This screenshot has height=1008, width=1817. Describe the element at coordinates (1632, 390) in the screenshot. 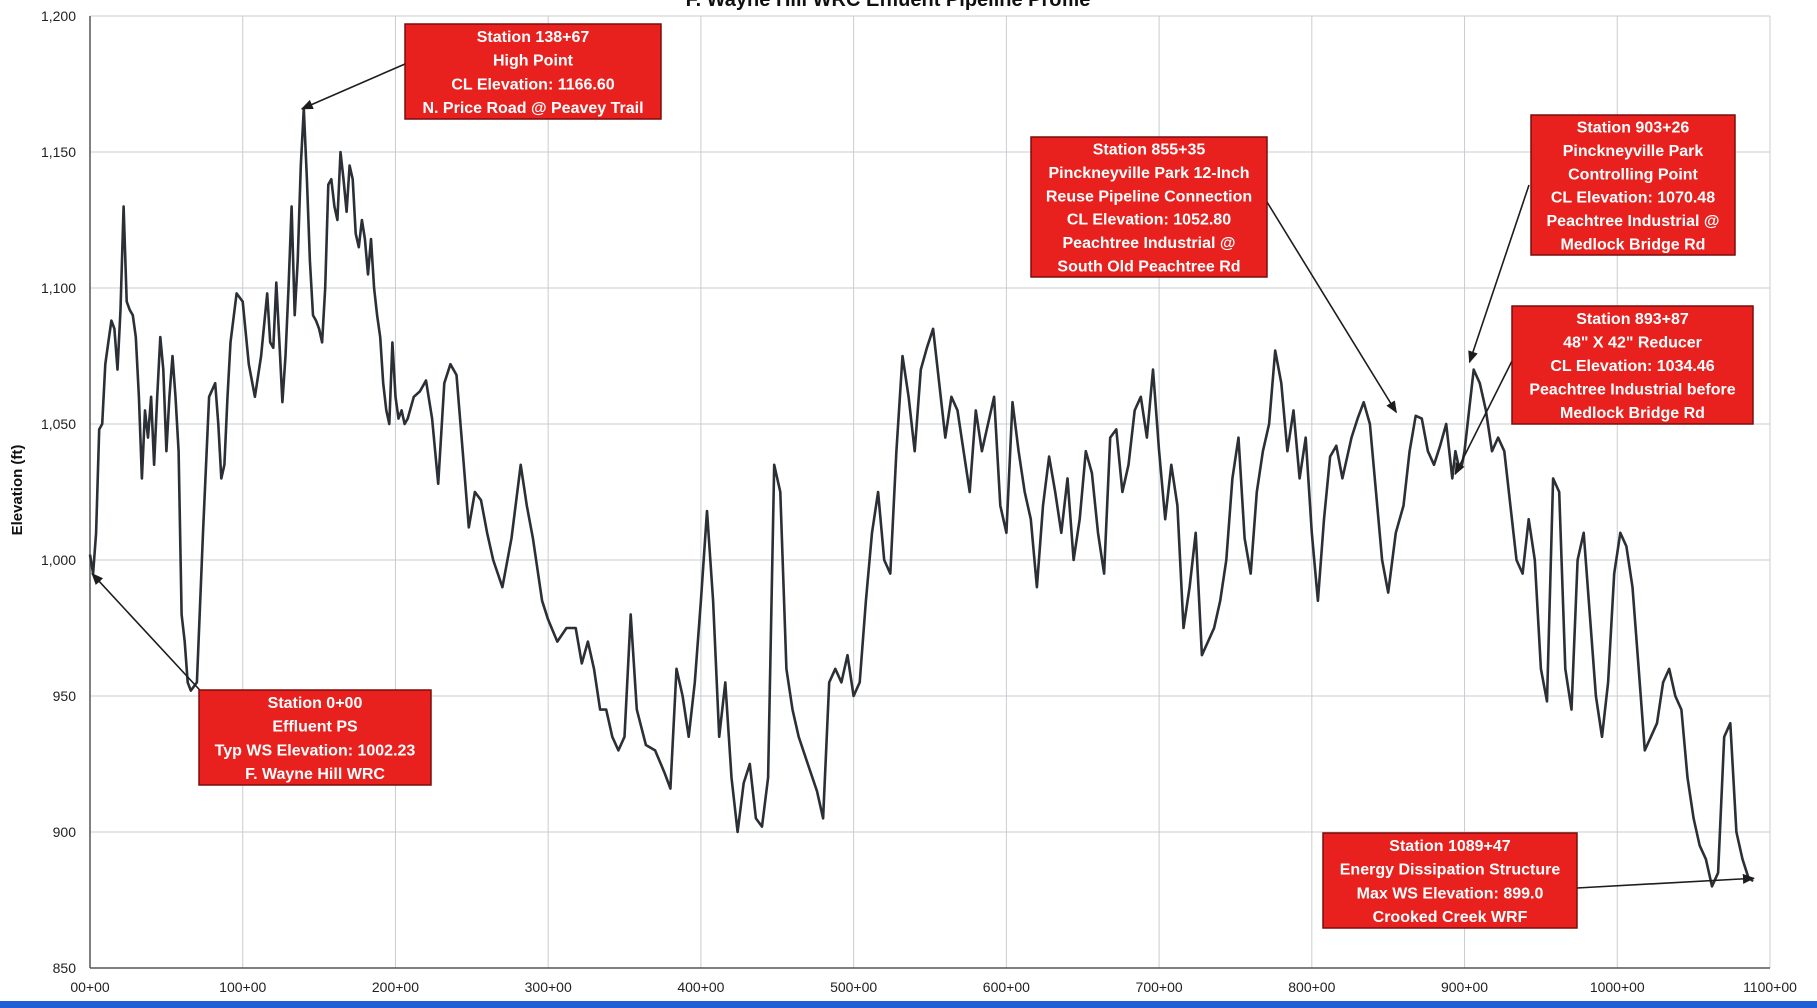

I see `annotation-line: Peachtree Industrial before` at that location.